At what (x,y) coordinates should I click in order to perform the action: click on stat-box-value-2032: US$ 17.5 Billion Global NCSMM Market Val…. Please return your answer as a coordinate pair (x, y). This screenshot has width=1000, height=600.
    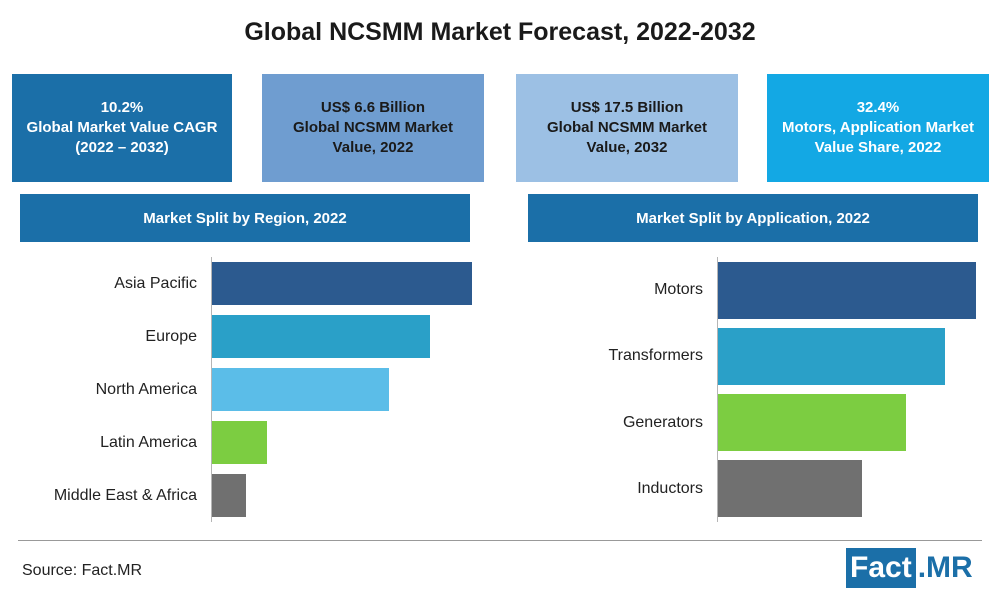
    Looking at the image, I should click on (627, 128).